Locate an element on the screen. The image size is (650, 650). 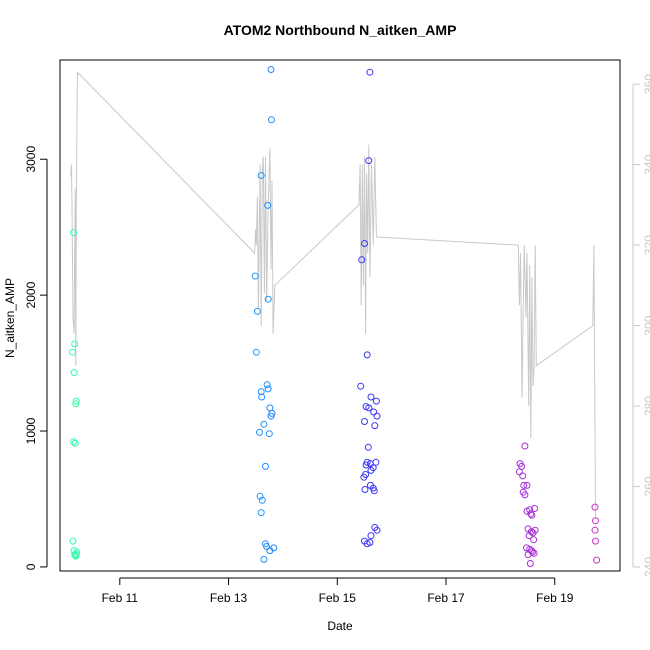
x-tick-label: Feb 15 is located at coordinates (338, 598).